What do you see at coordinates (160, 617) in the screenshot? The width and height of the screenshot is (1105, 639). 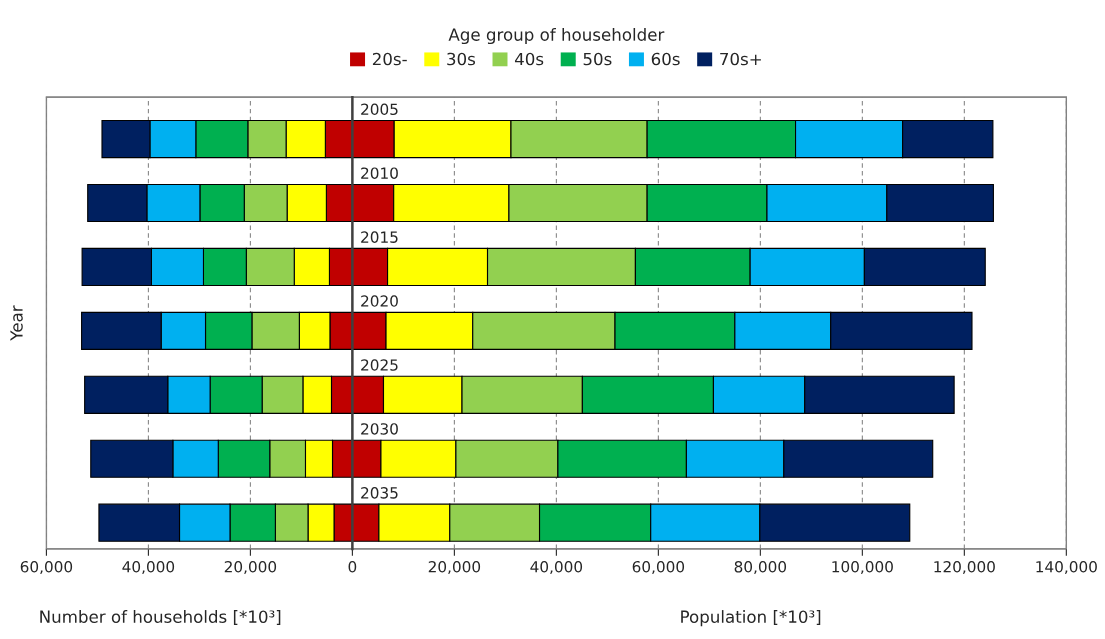 I see `x-axis-title: Number of households [*10³]` at bounding box center [160, 617].